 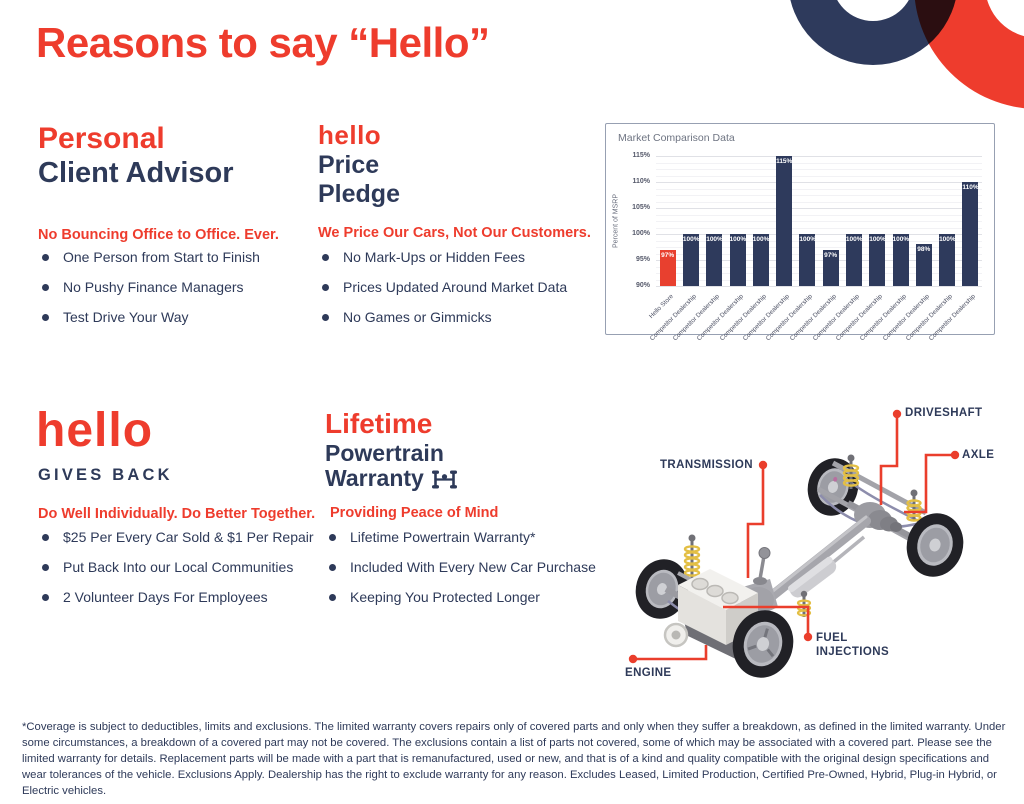 What do you see at coordinates (414, 513) in the screenshot?
I see `warranty-subhead: Providing Peace of Mind` at bounding box center [414, 513].